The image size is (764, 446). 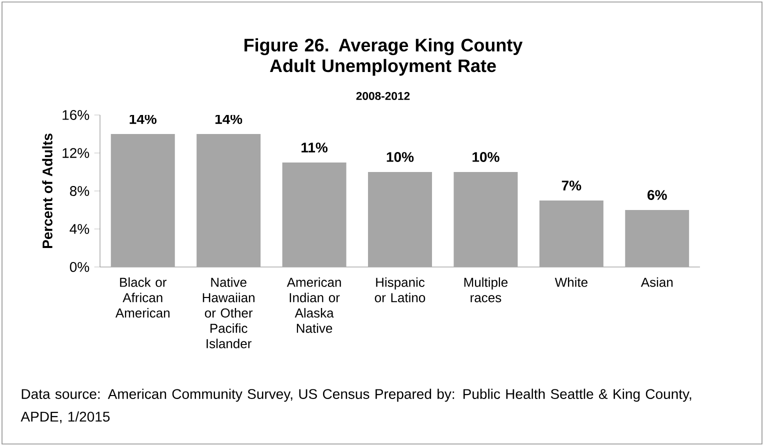 What do you see at coordinates (383, 96) in the screenshot?
I see `chart-subtitle: 2008-2012` at bounding box center [383, 96].